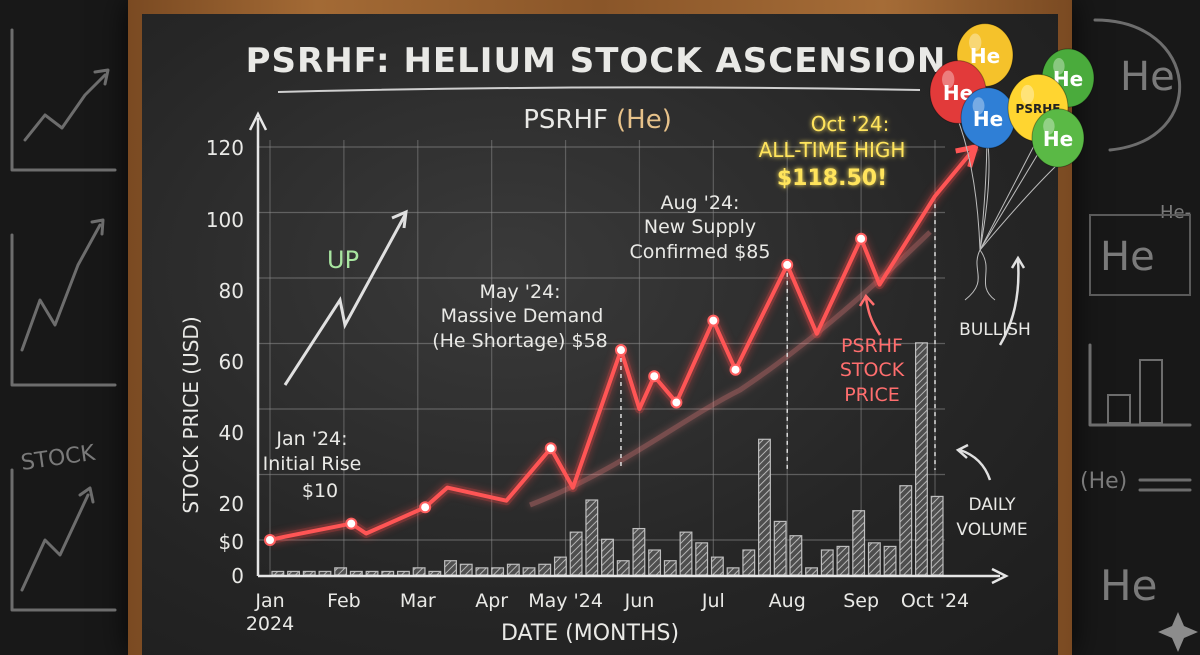 Image resolution: width=1200 pixels, height=655 pixels. Describe the element at coordinates (344, 601) in the screenshot. I see `x-tick-label: Feb` at that location.